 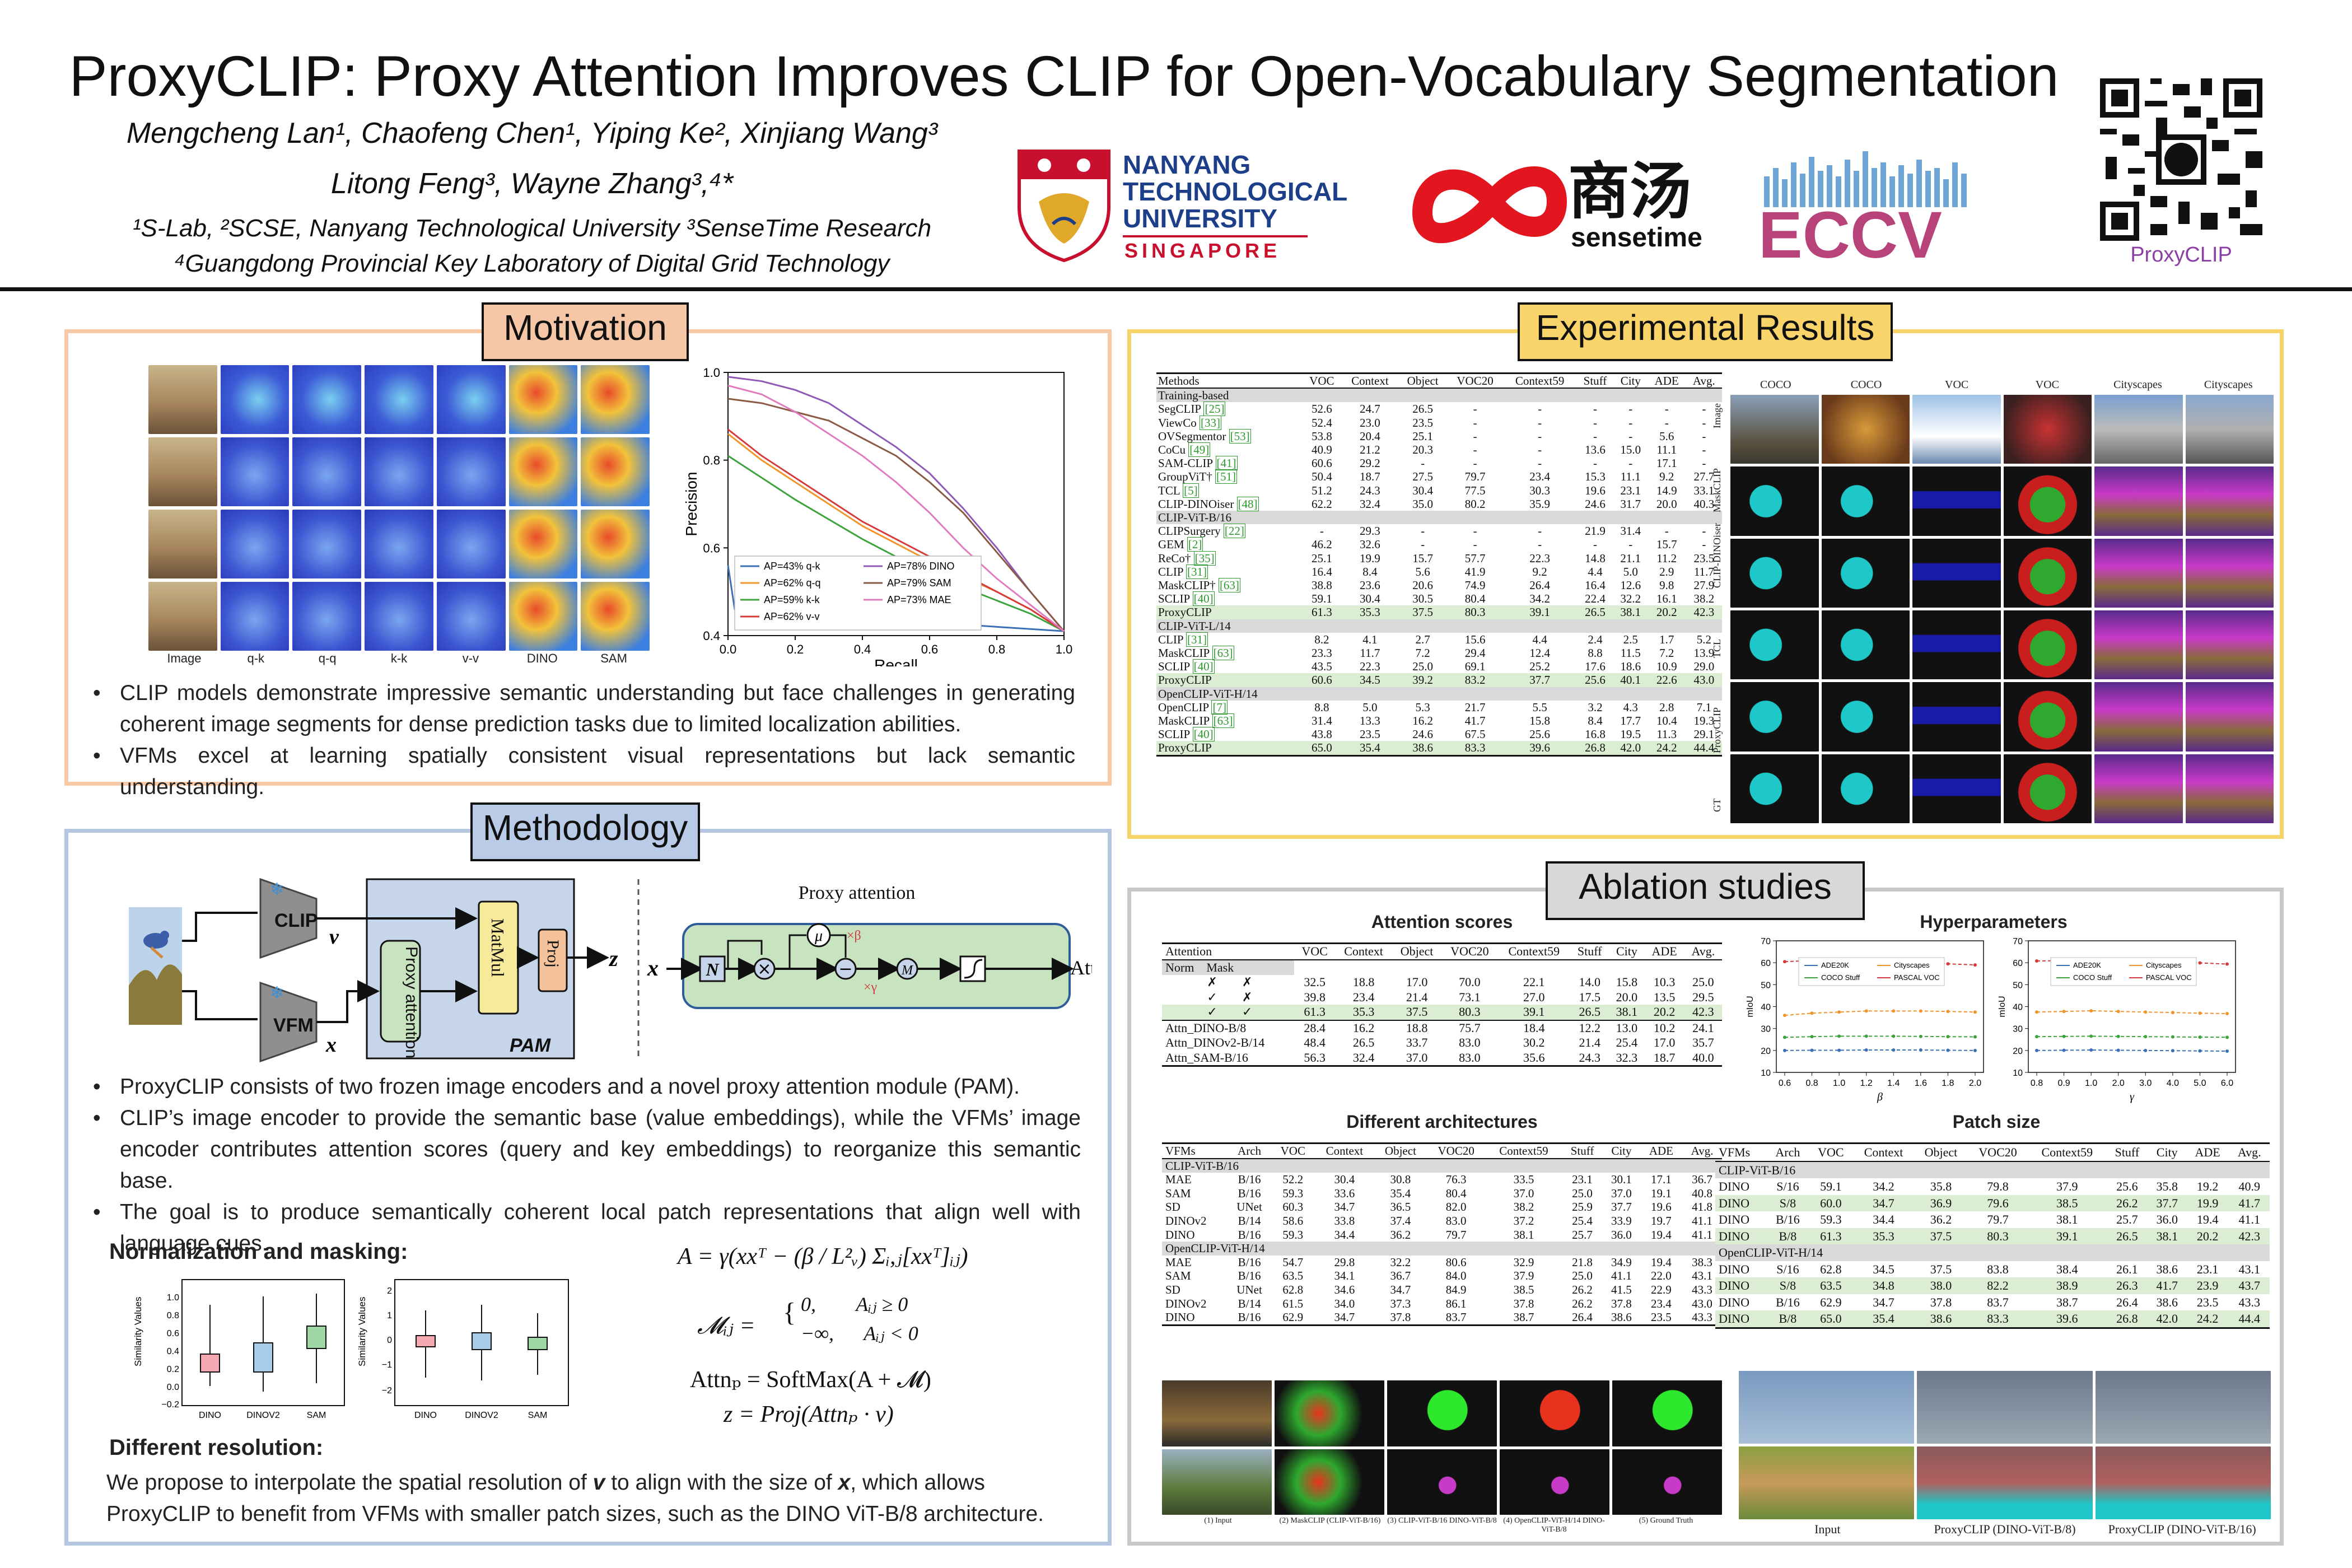 What do you see at coordinates (1540, 571) in the screenshot?
I see `table-cell: 9.2` at bounding box center [1540, 571].